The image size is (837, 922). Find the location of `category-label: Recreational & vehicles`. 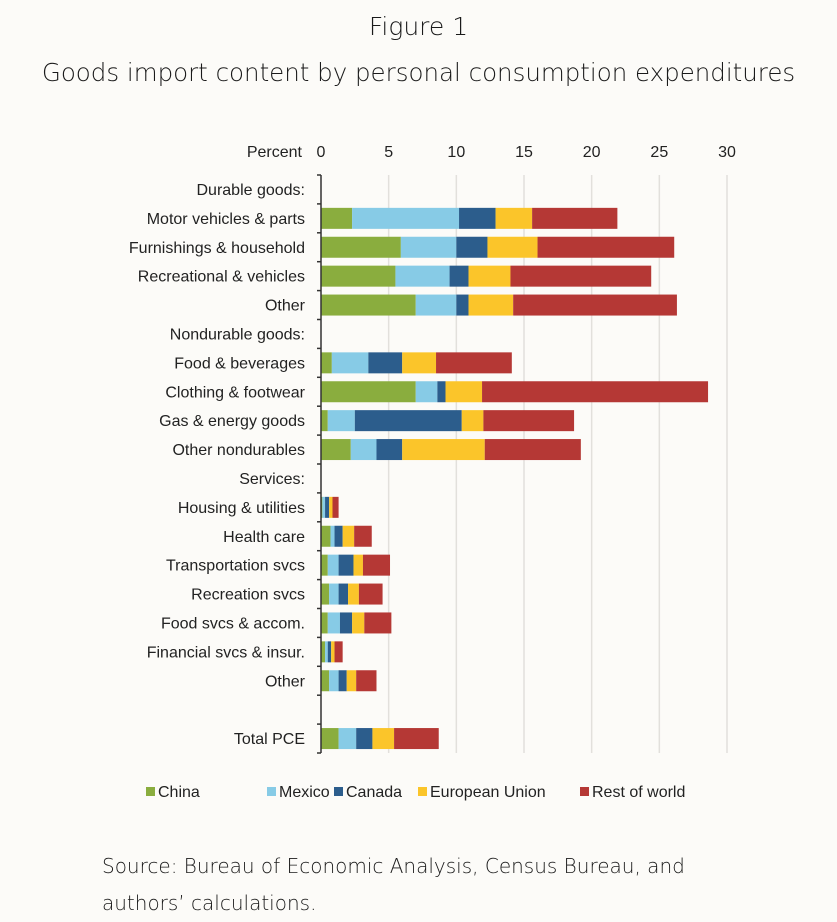

category-label: Recreational & vehicles is located at coordinates (221, 277).